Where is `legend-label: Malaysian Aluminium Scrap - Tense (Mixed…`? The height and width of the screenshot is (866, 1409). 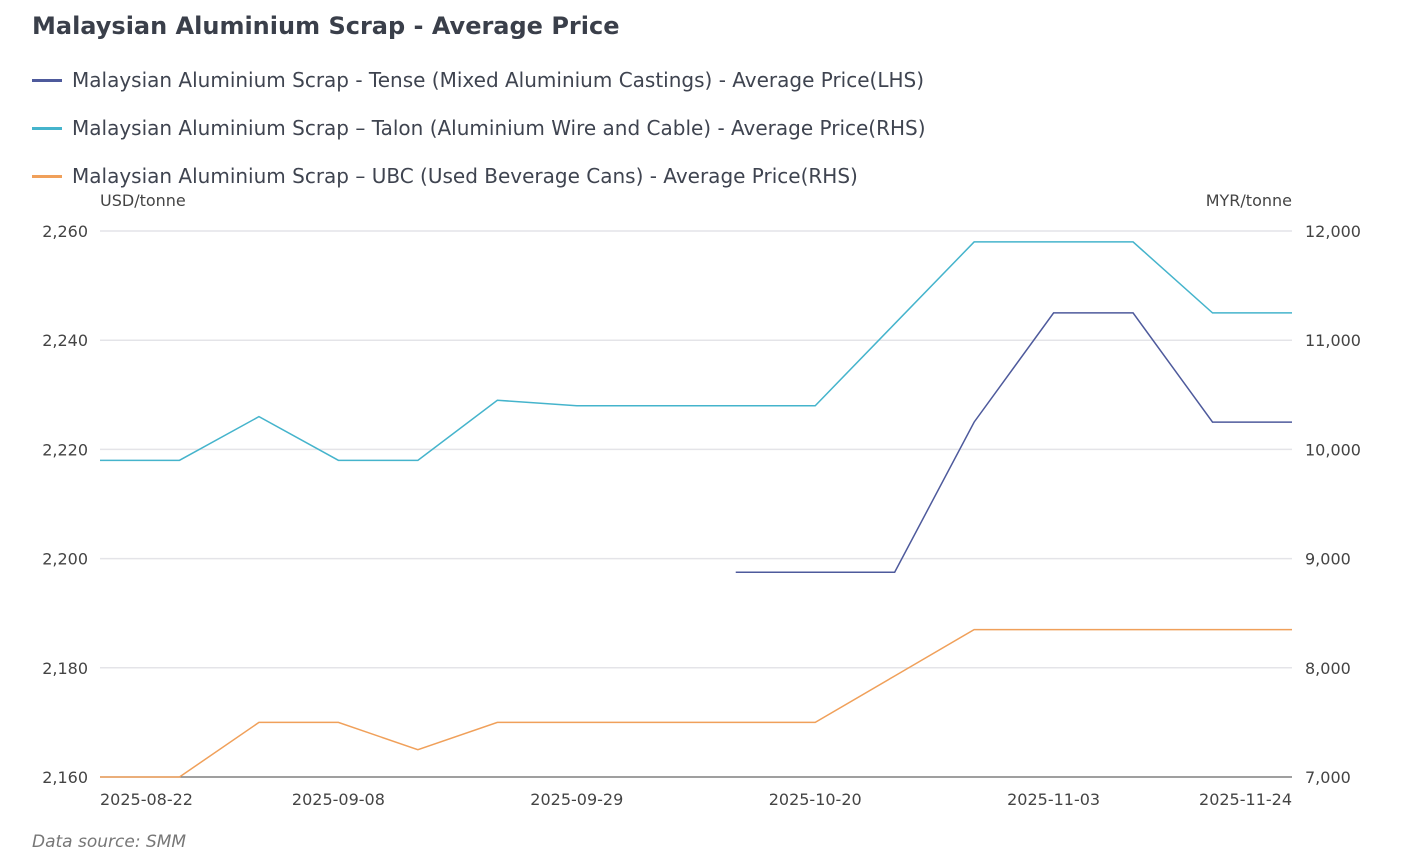
legend-label: Malaysian Aluminium Scrap - Tense (Mixed… is located at coordinates (498, 80).